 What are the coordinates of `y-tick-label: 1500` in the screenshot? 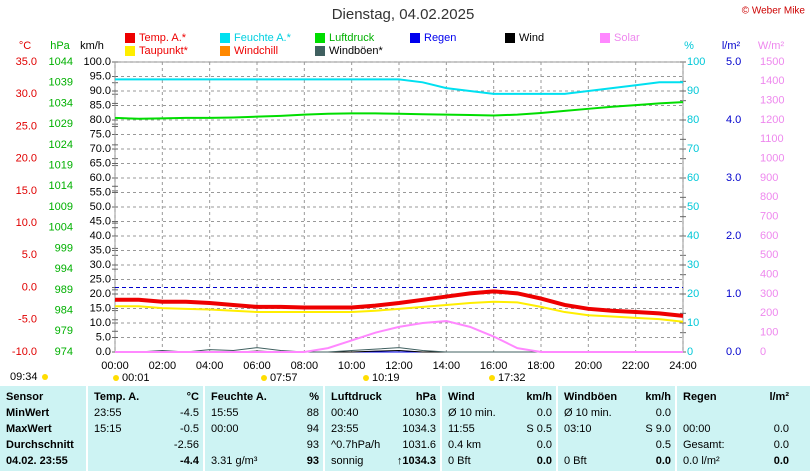 It's located at (772, 62).